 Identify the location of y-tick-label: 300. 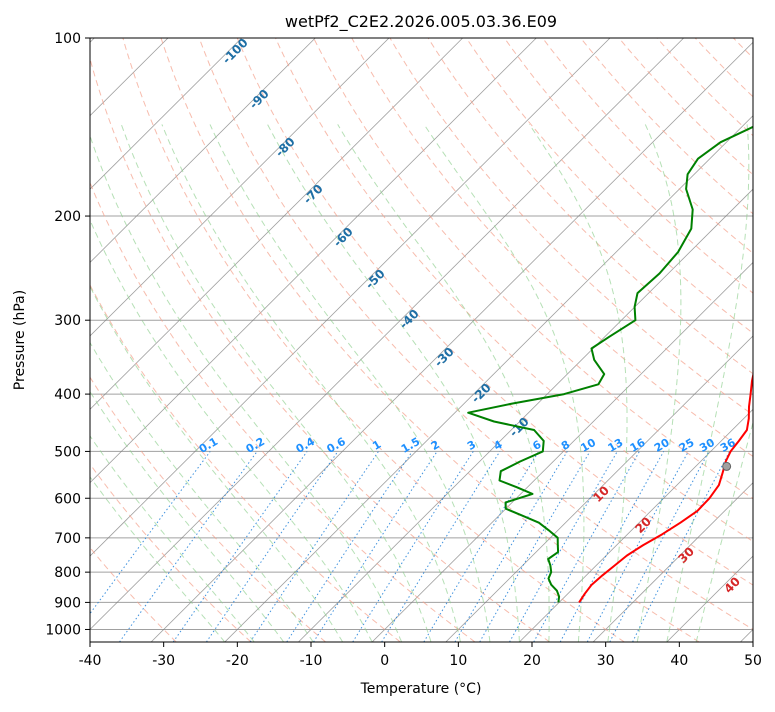
(67, 321).